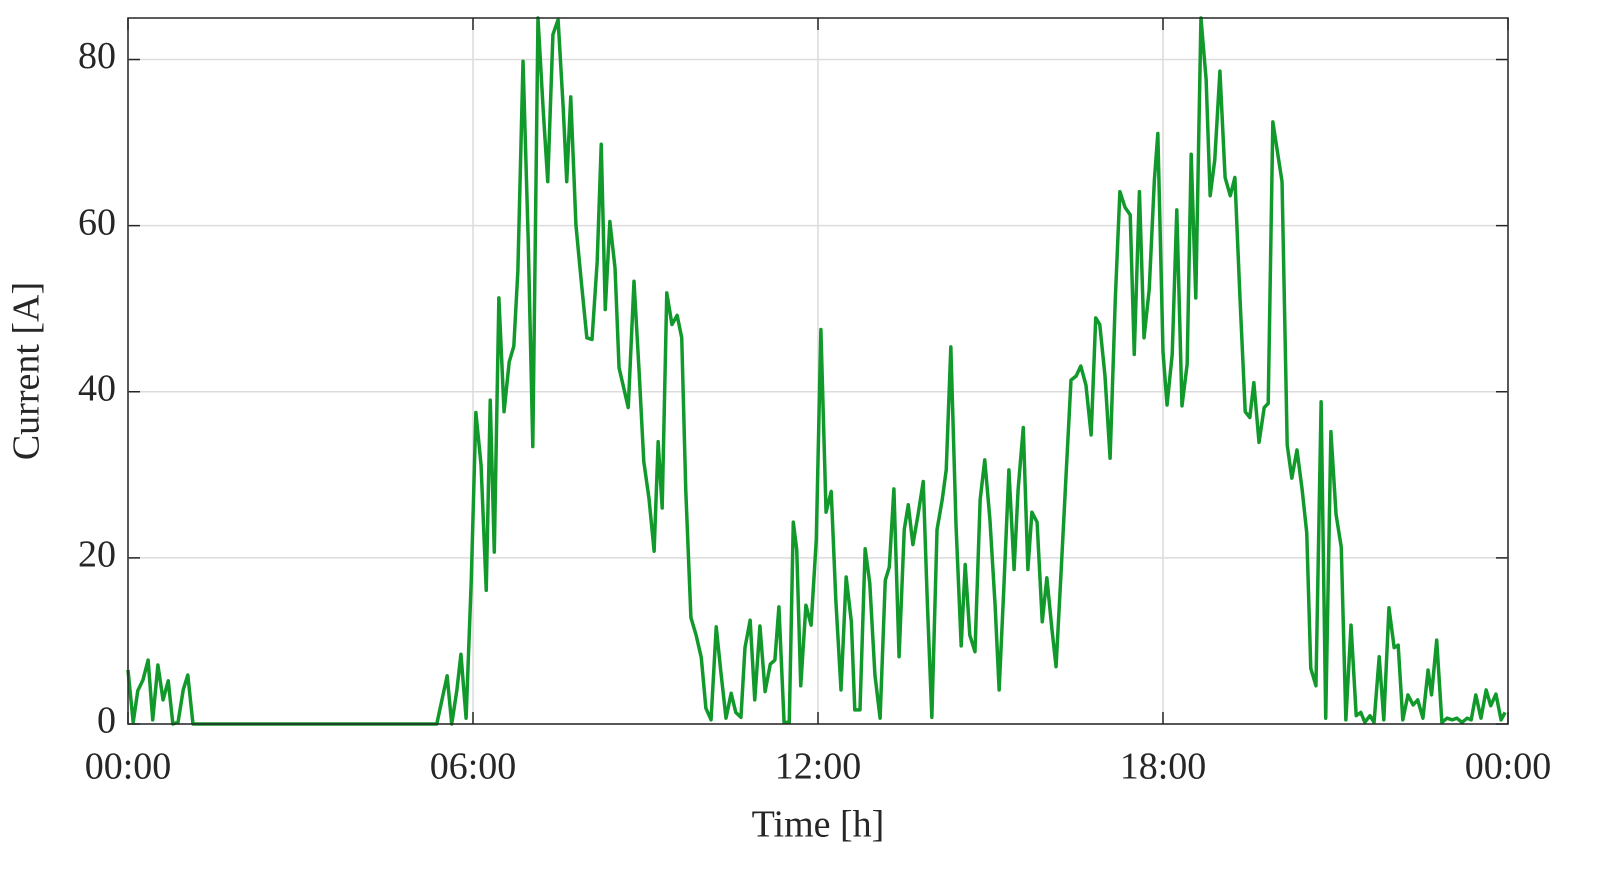 This screenshot has width=1602, height=886. Describe the element at coordinates (97, 388) in the screenshot. I see `y-tick-label: 40` at that location.